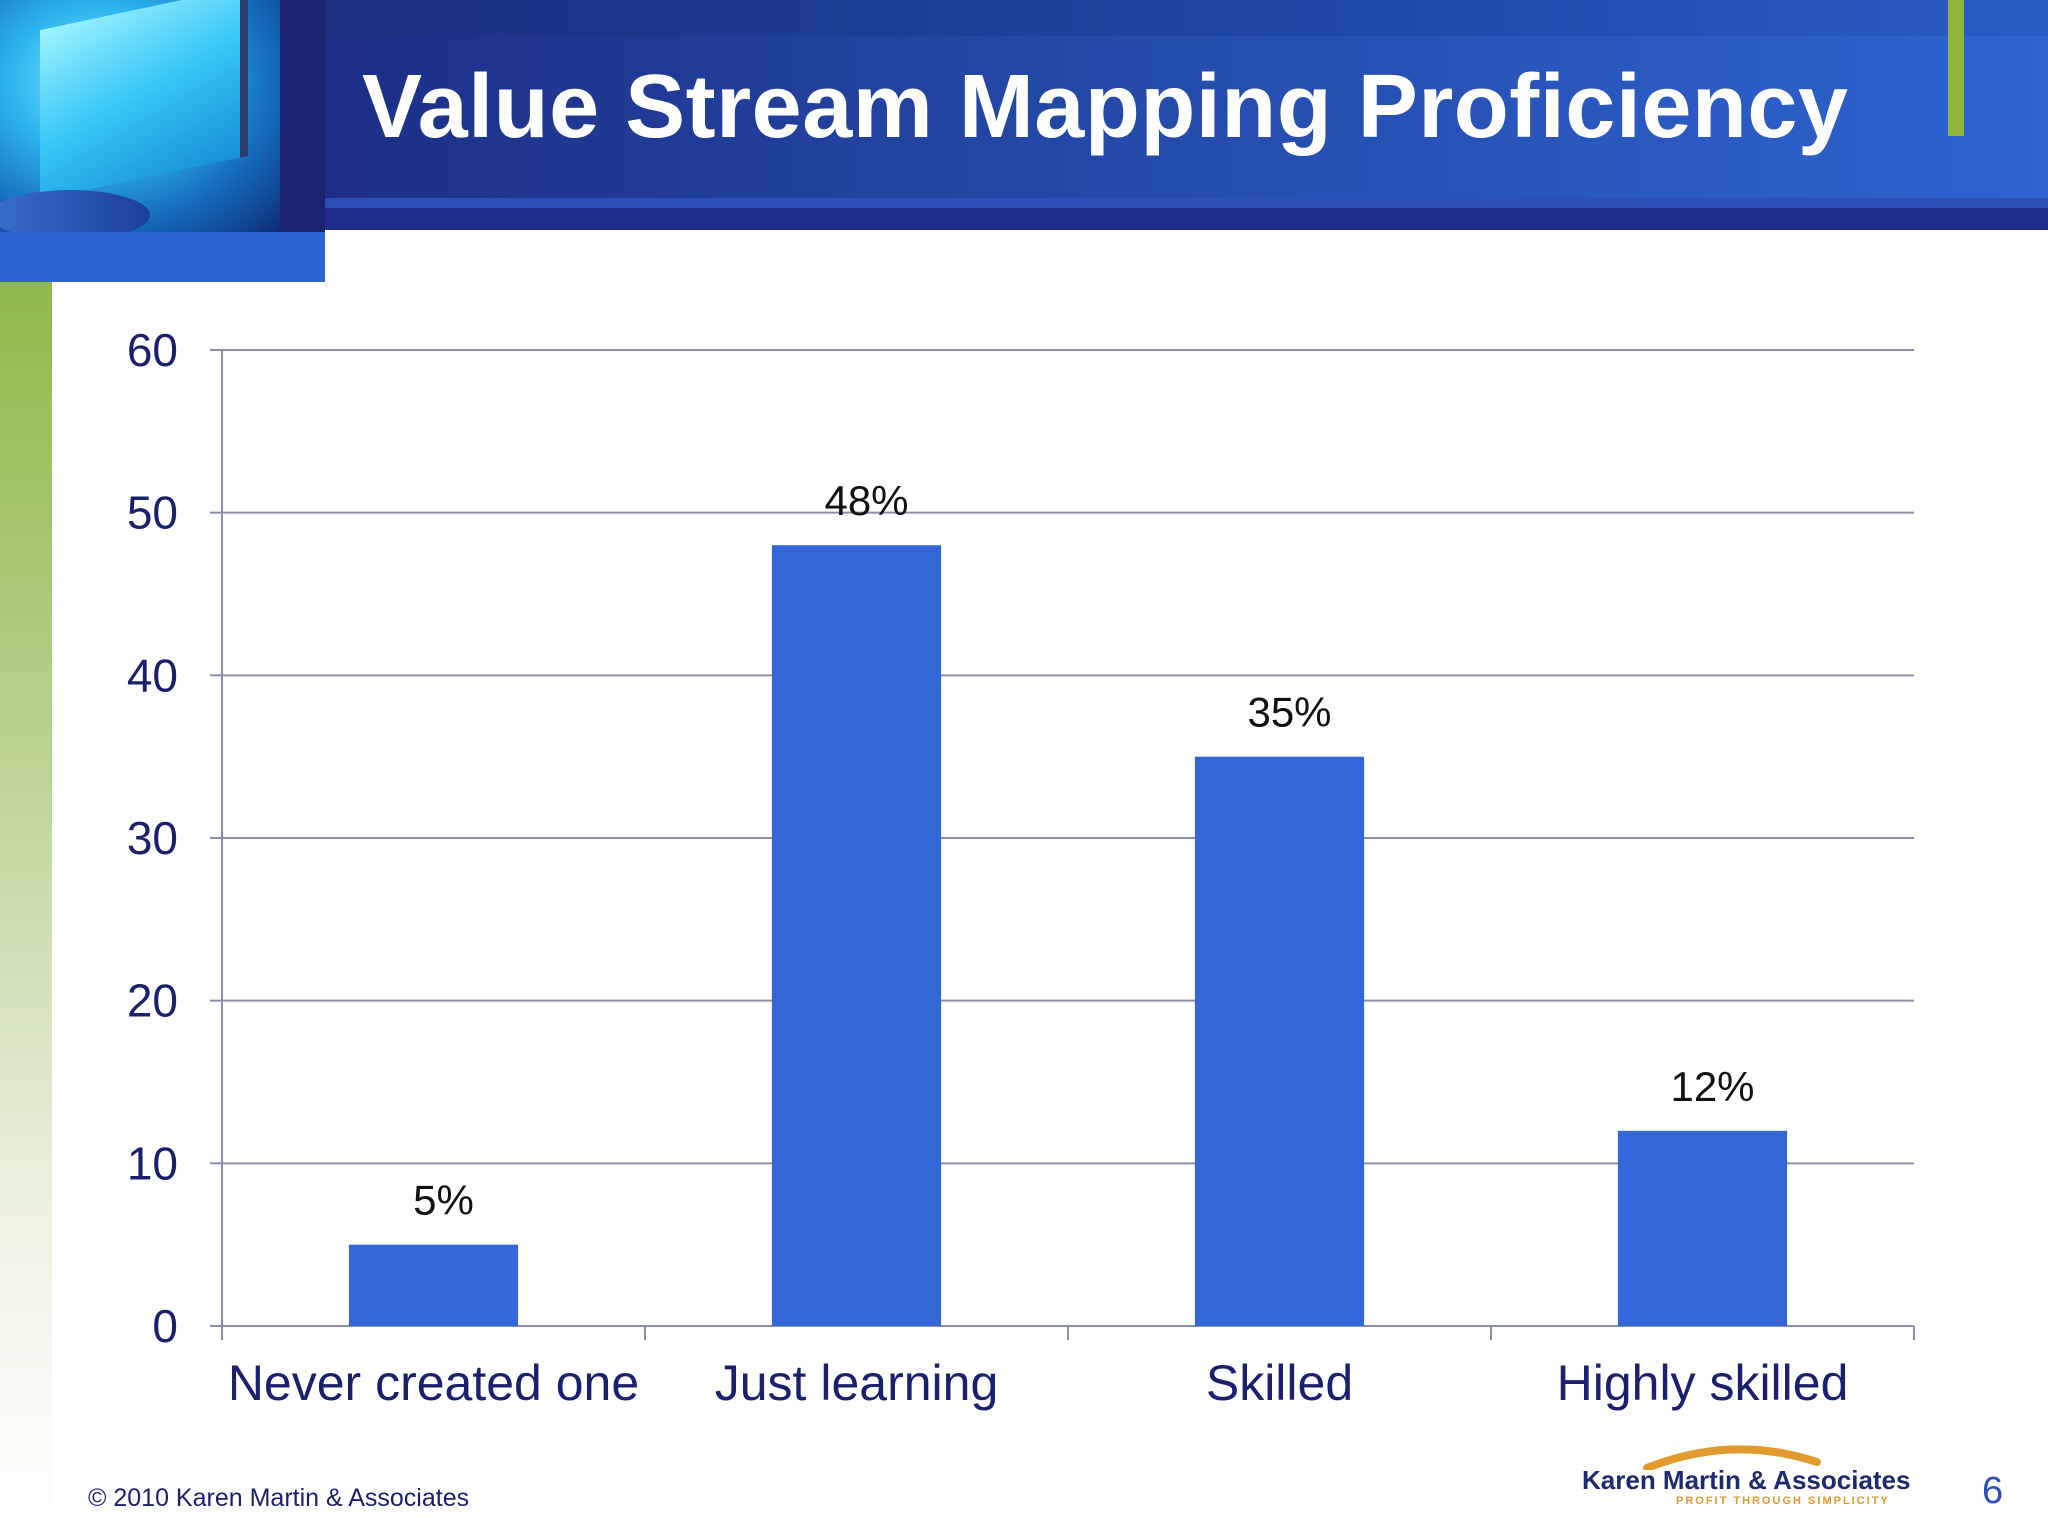 The width and height of the screenshot is (2048, 1536). What do you see at coordinates (433, 1383) in the screenshot?
I see `x-tick-label: Never created one` at bounding box center [433, 1383].